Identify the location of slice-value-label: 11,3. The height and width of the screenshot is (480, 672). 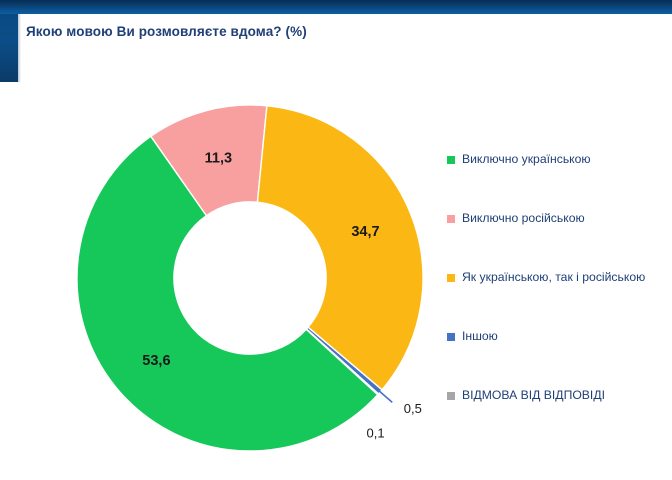
(218, 159).